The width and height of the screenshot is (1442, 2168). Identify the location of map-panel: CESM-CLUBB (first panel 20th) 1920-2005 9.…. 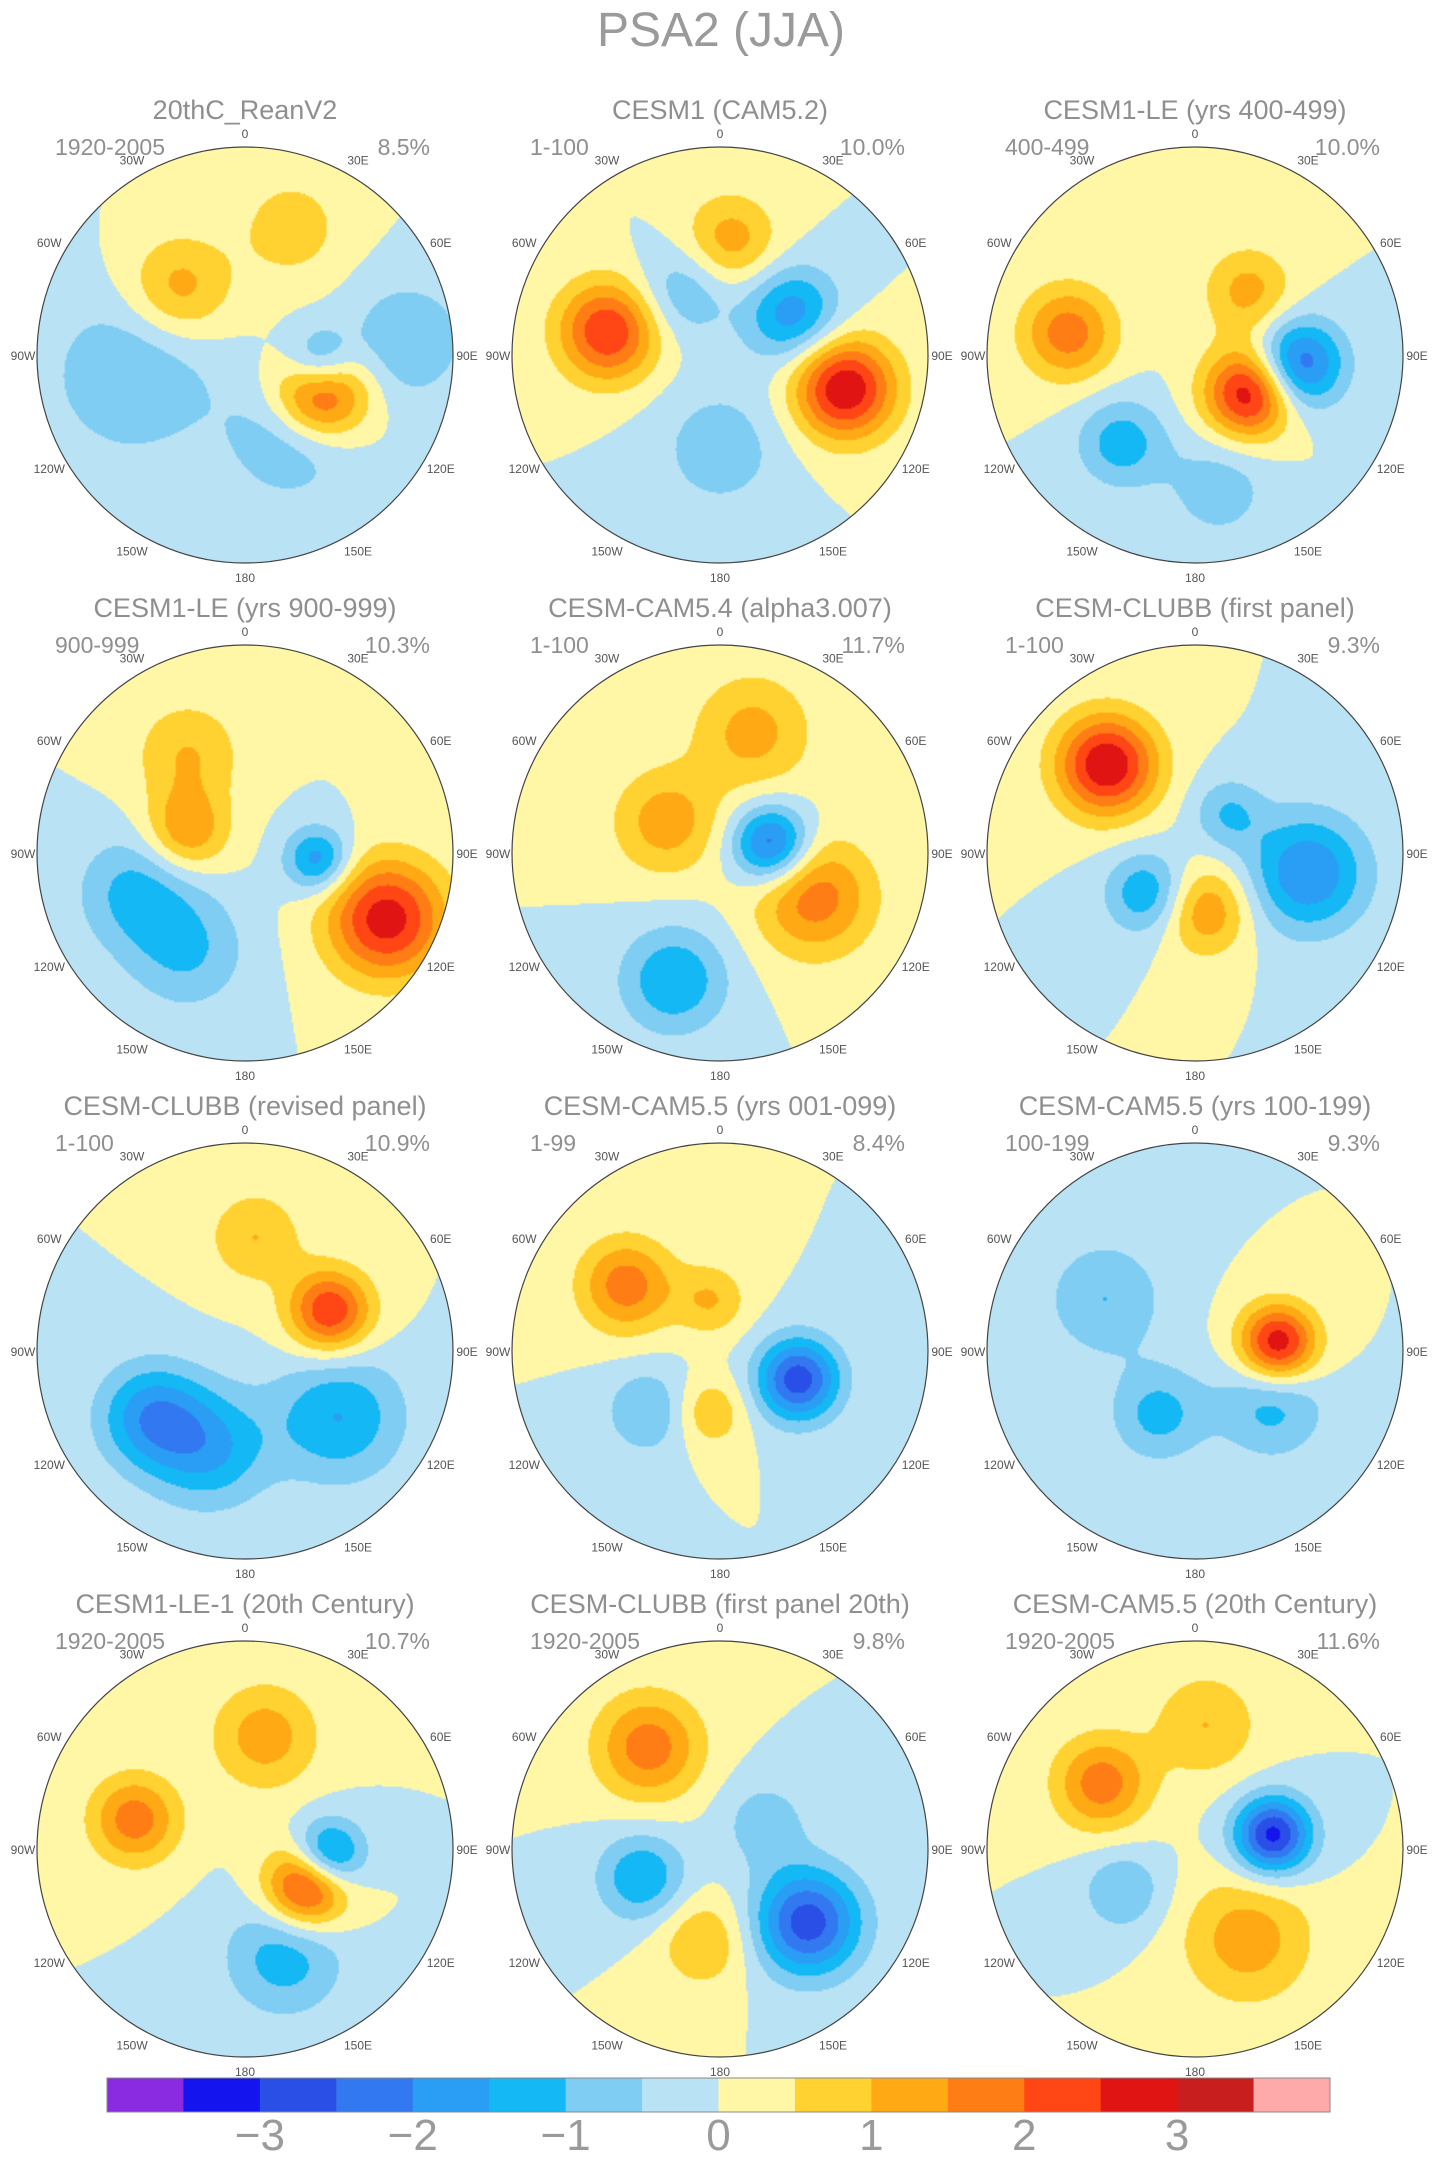
(719, 1834).